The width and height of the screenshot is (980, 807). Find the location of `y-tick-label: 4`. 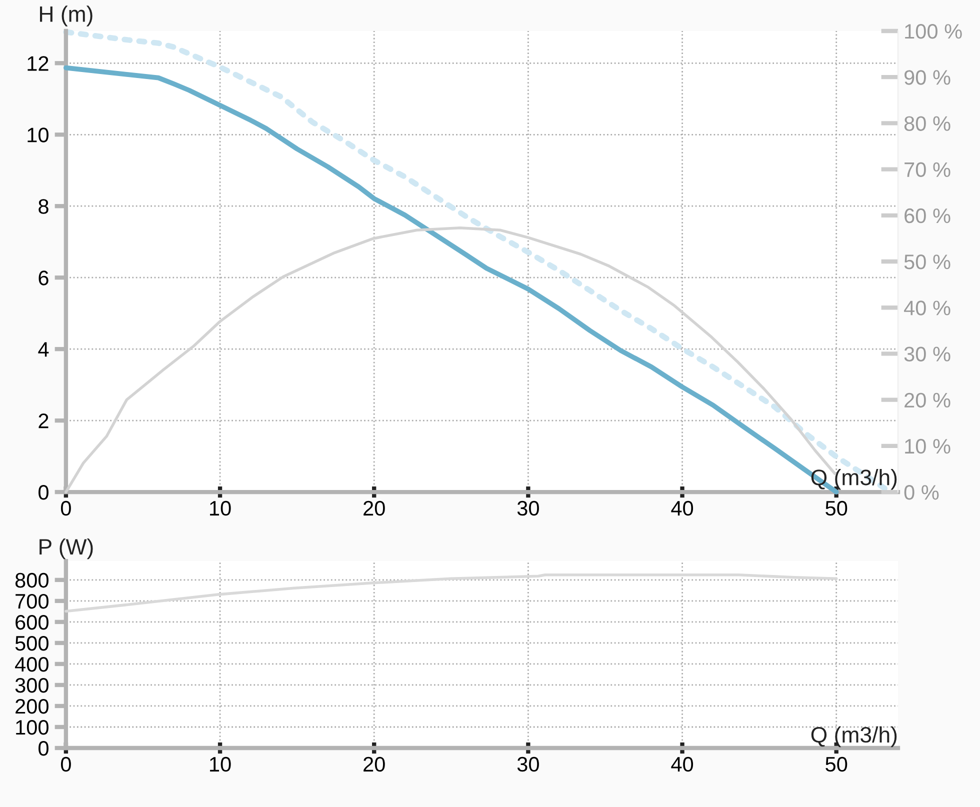

y-tick-label: 4 is located at coordinates (43, 349).